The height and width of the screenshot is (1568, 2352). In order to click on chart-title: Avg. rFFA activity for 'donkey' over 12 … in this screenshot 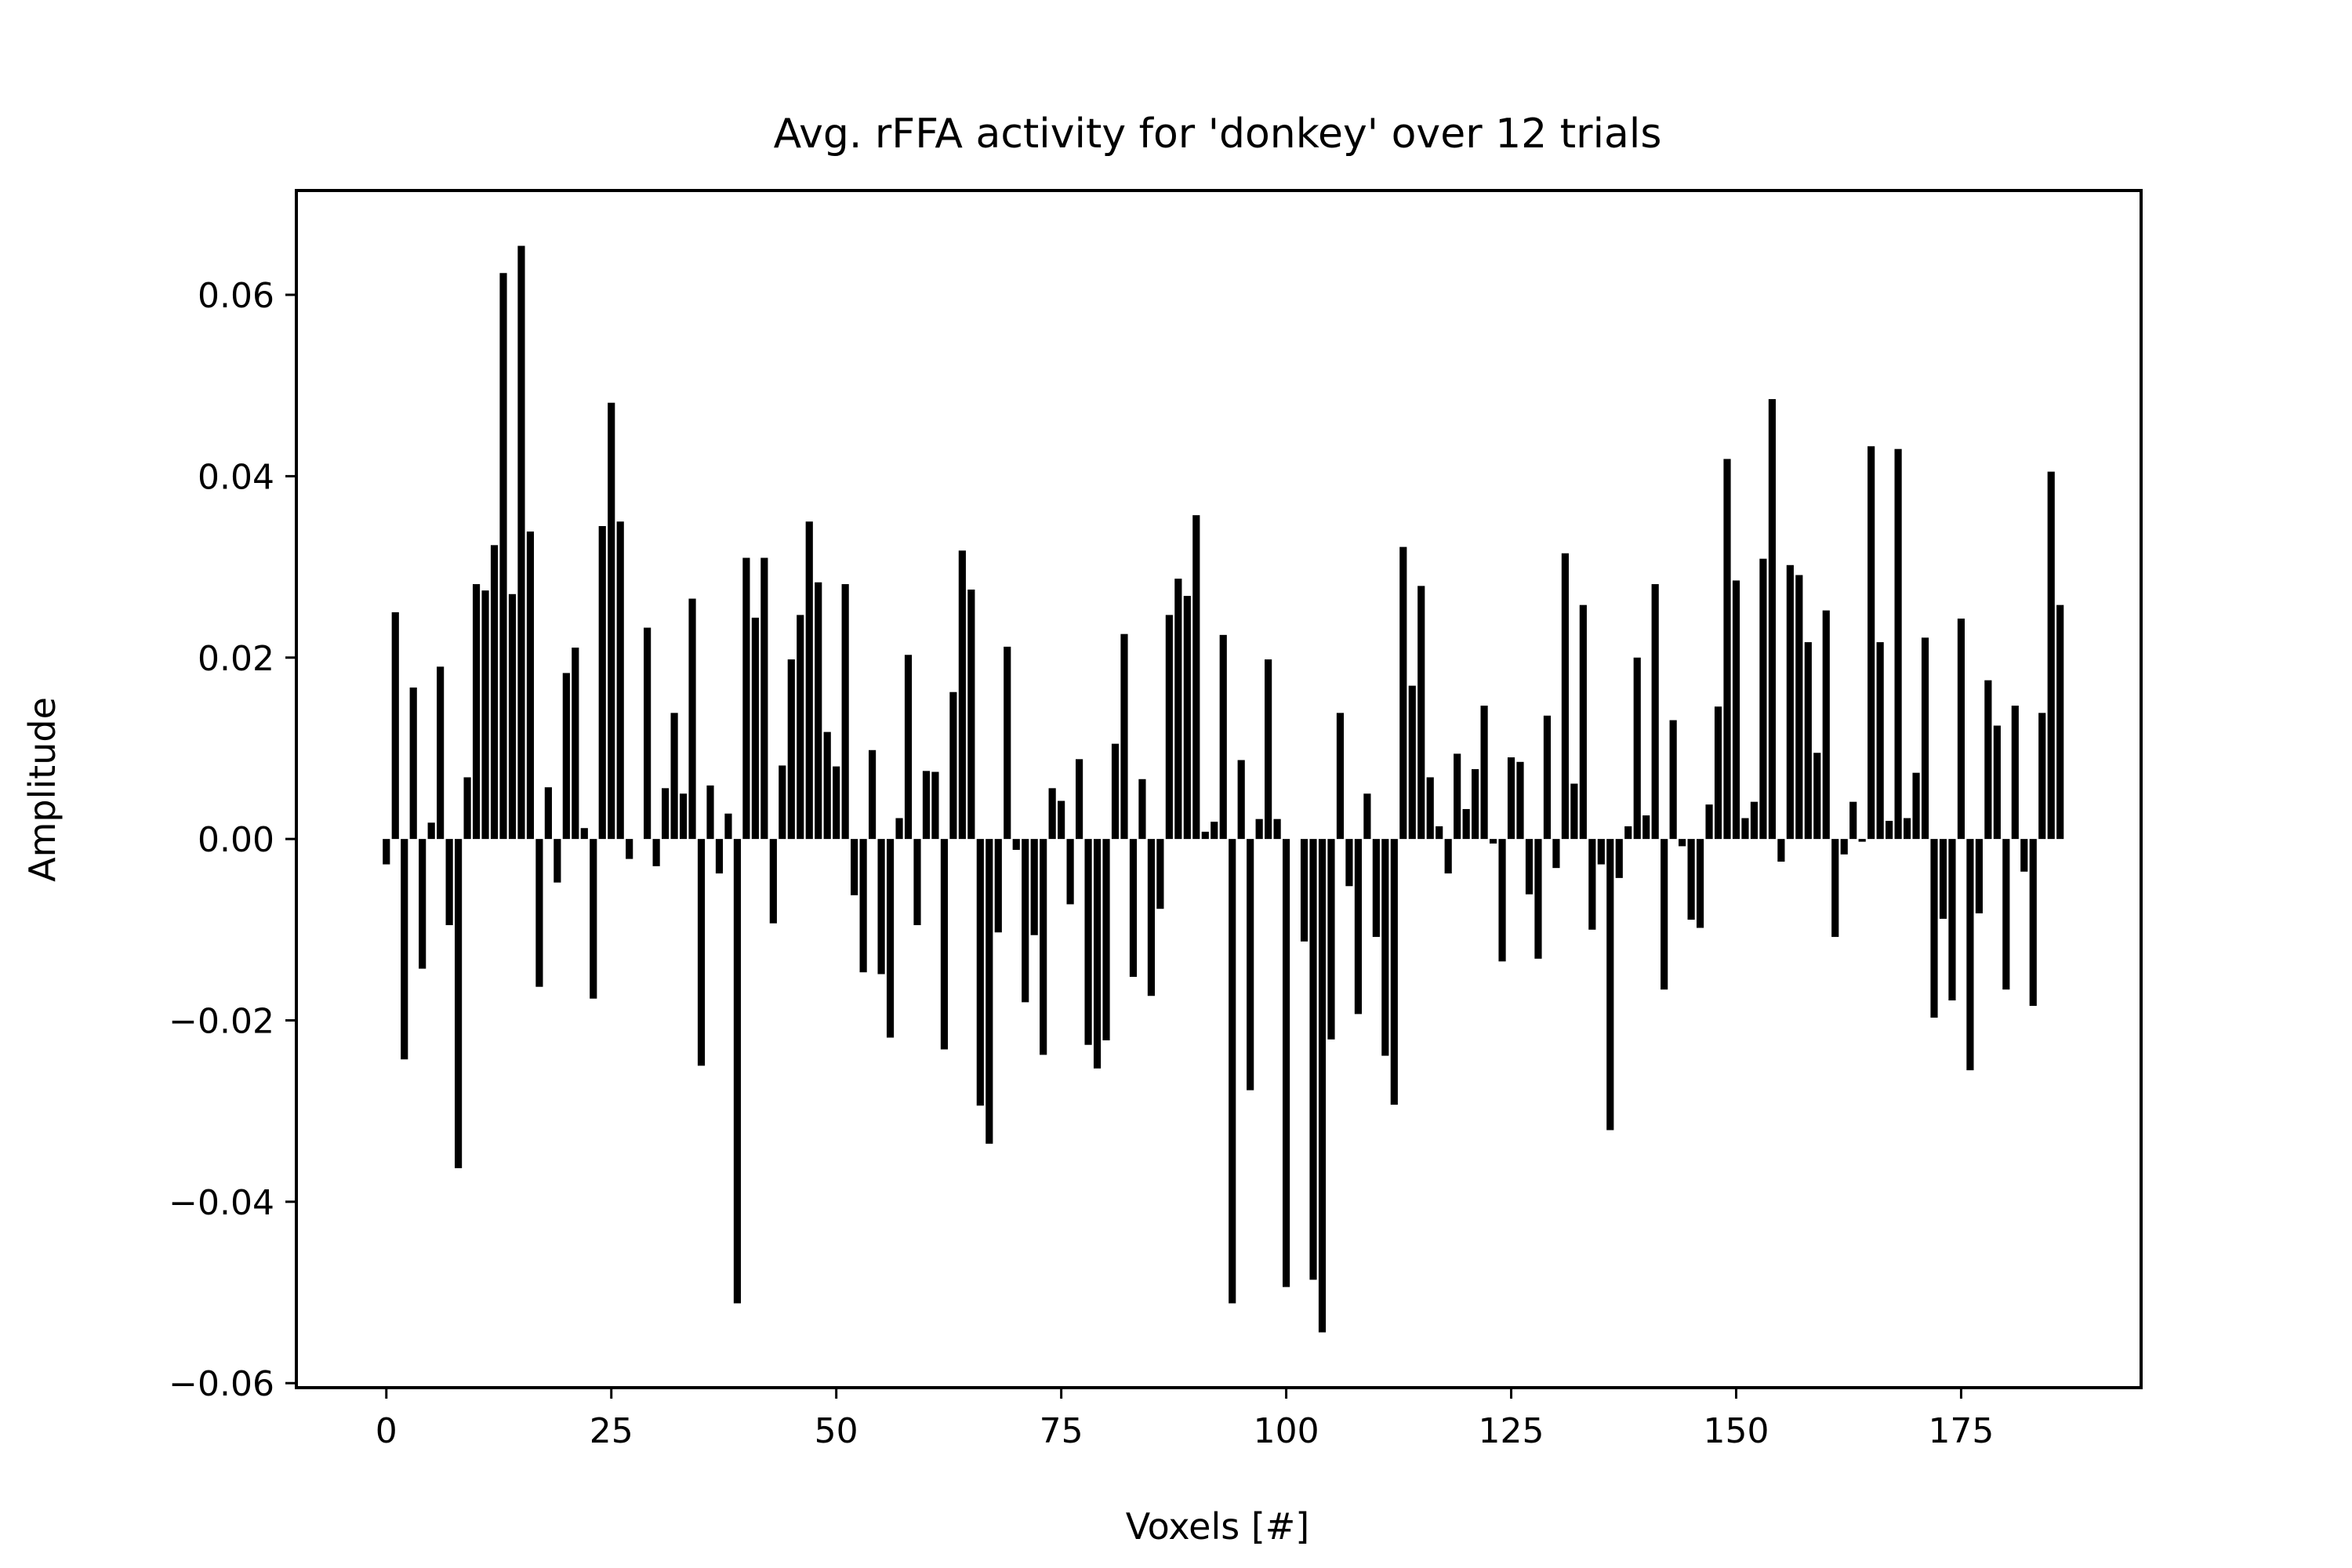, I will do `click(1218, 134)`.